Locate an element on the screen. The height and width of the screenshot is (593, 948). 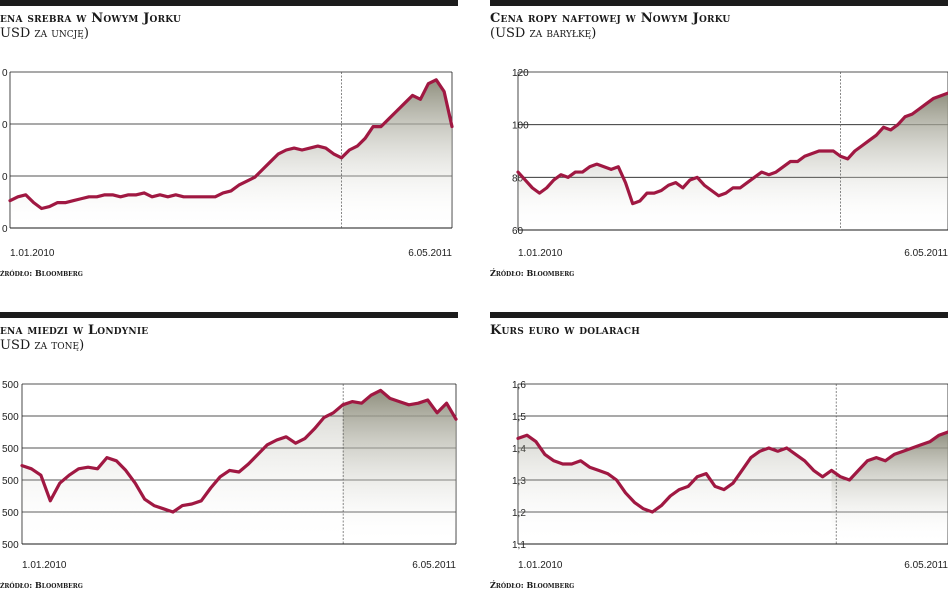
y-tick-label: 1,1 is located at coordinates (519, 545).